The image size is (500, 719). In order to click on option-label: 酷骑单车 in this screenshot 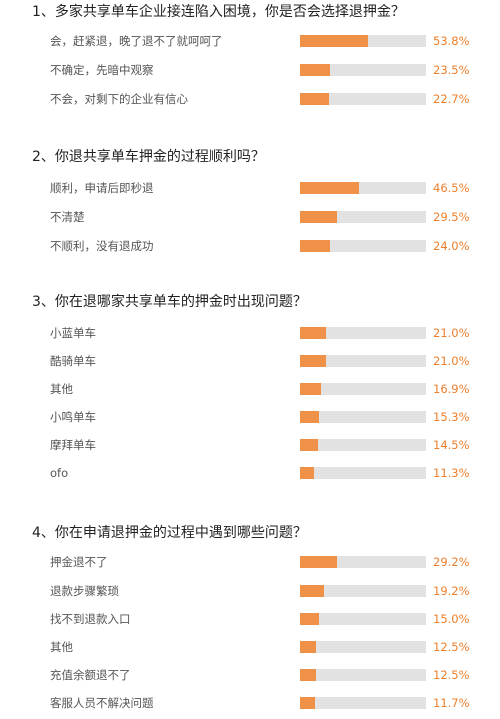, I will do `click(73, 361)`.